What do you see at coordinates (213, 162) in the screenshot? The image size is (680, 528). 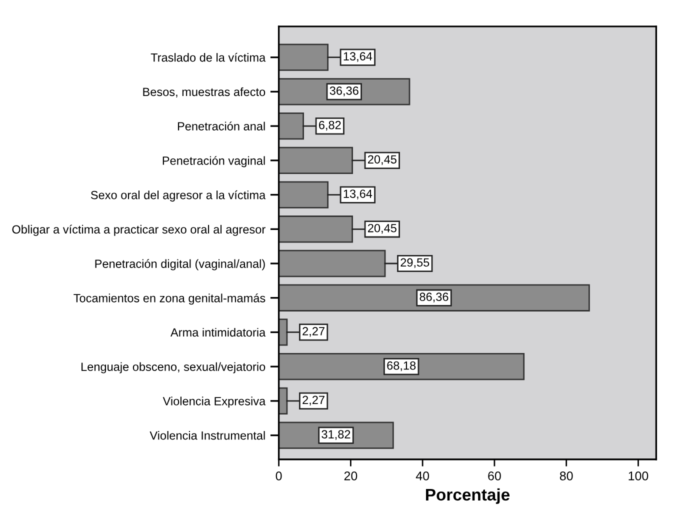 I see `y-tick-label: Penetración vaginal` at bounding box center [213, 162].